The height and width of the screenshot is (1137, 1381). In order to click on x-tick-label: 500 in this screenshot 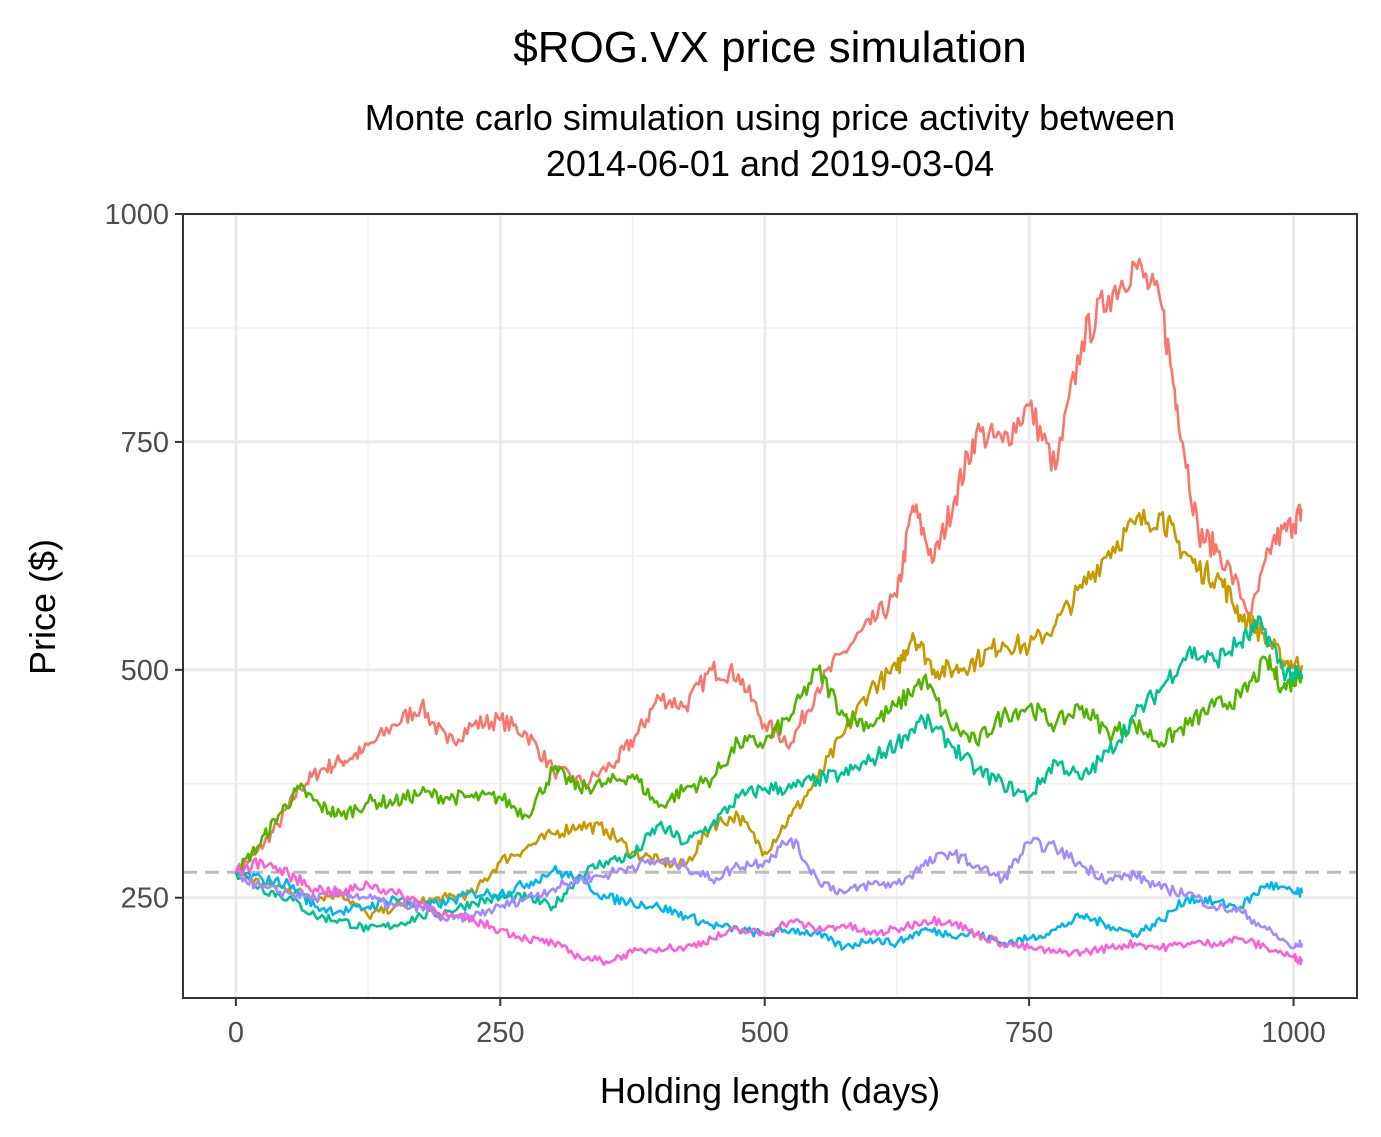, I will do `click(765, 1033)`.